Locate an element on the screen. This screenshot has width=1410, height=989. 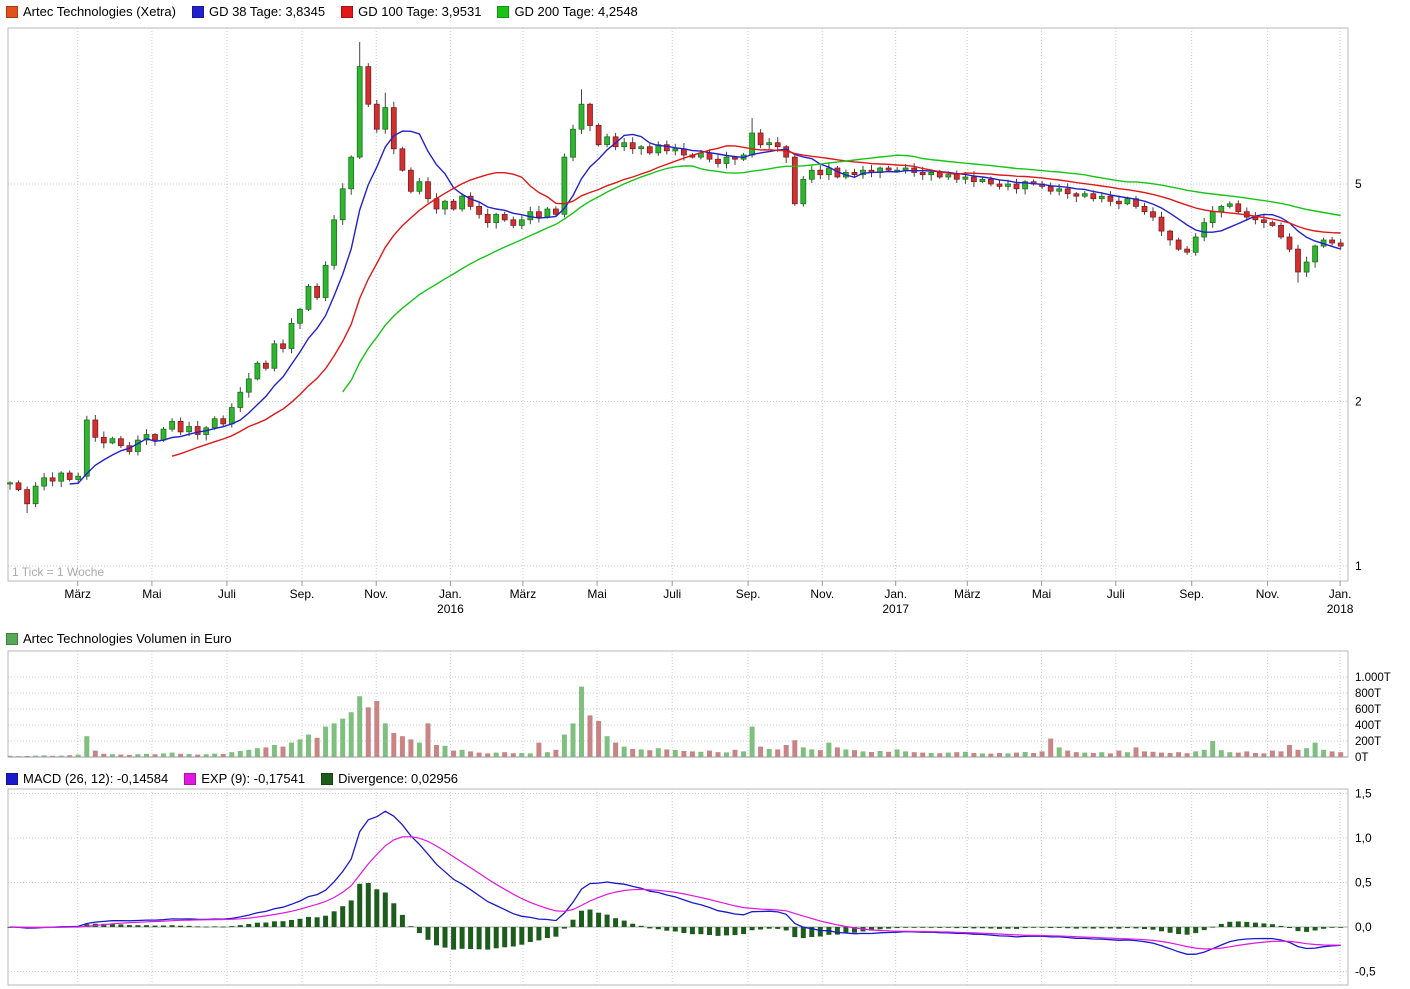
svg-text: 2017 is located at coordinates (895, 609).